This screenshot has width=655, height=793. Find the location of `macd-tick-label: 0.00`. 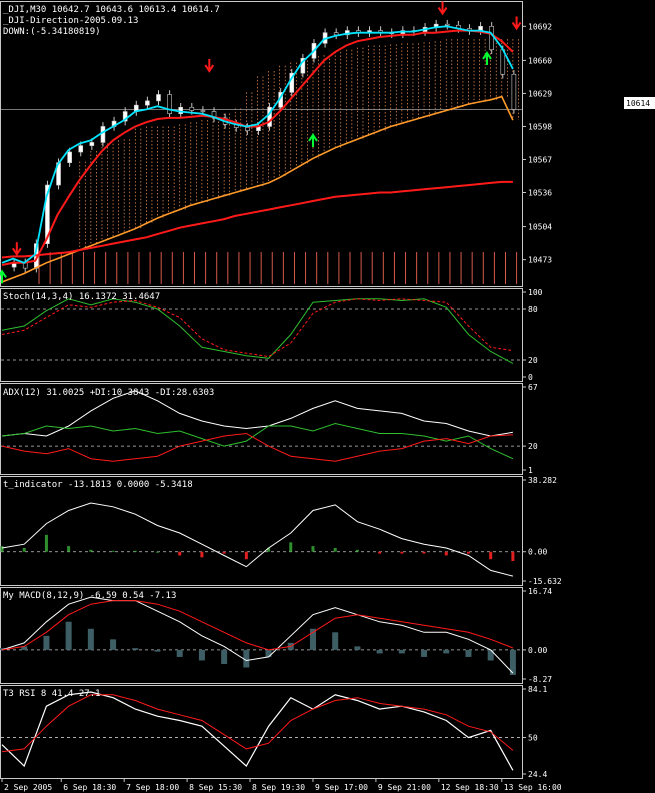

macd-tick-label: 0.00 is located at coordinates (537, 650).